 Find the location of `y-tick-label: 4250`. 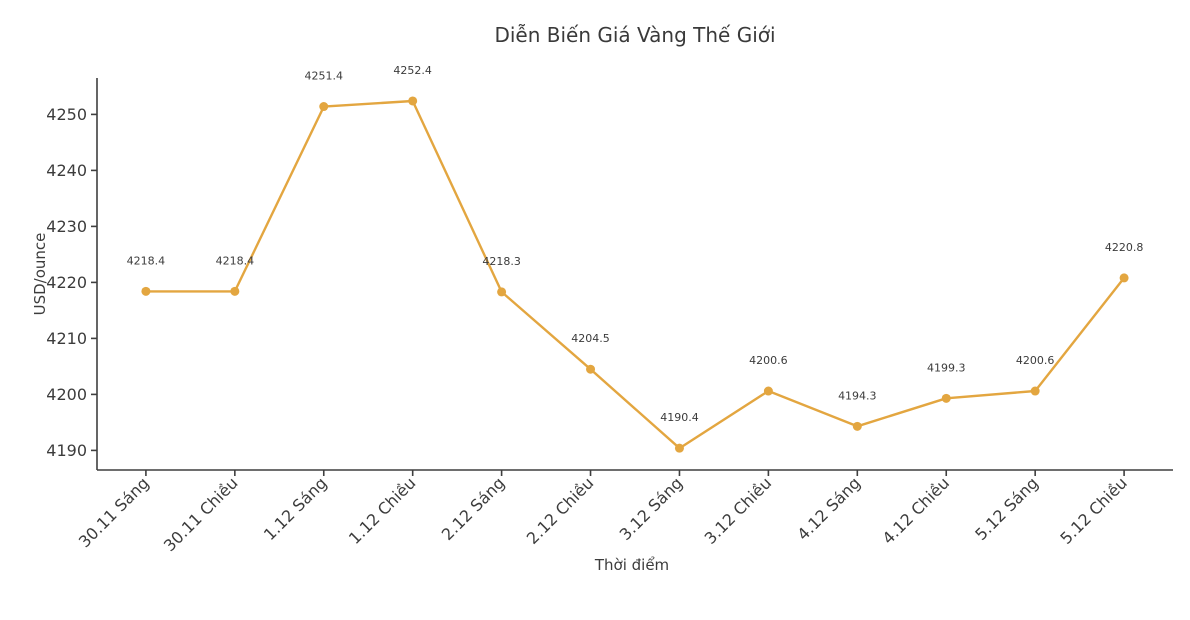

y-tick-label: 4250 is located at coordinates (66, 114).